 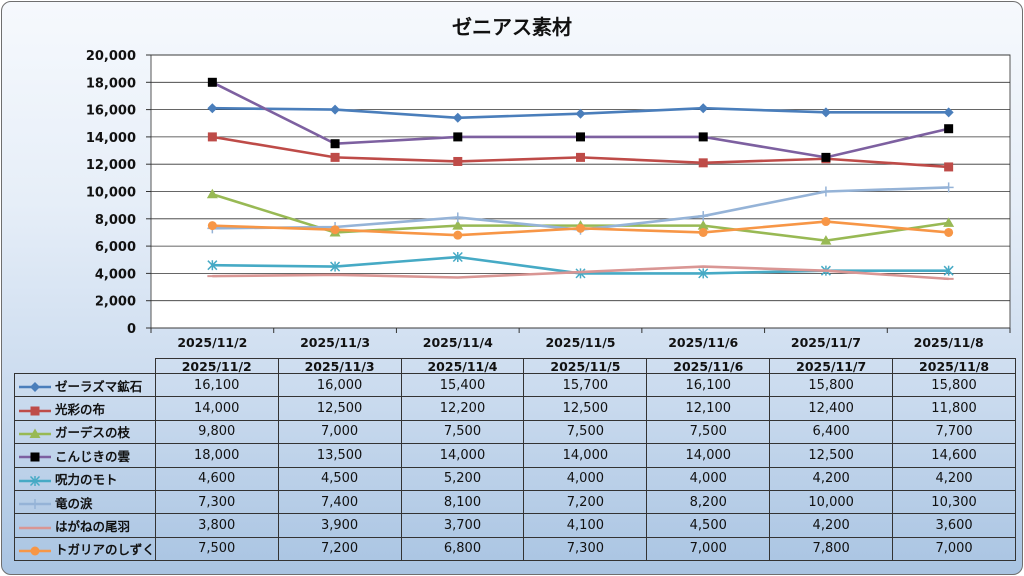 I want to click on table-header-date: 2025/11/6, so click(x=708, y=366).